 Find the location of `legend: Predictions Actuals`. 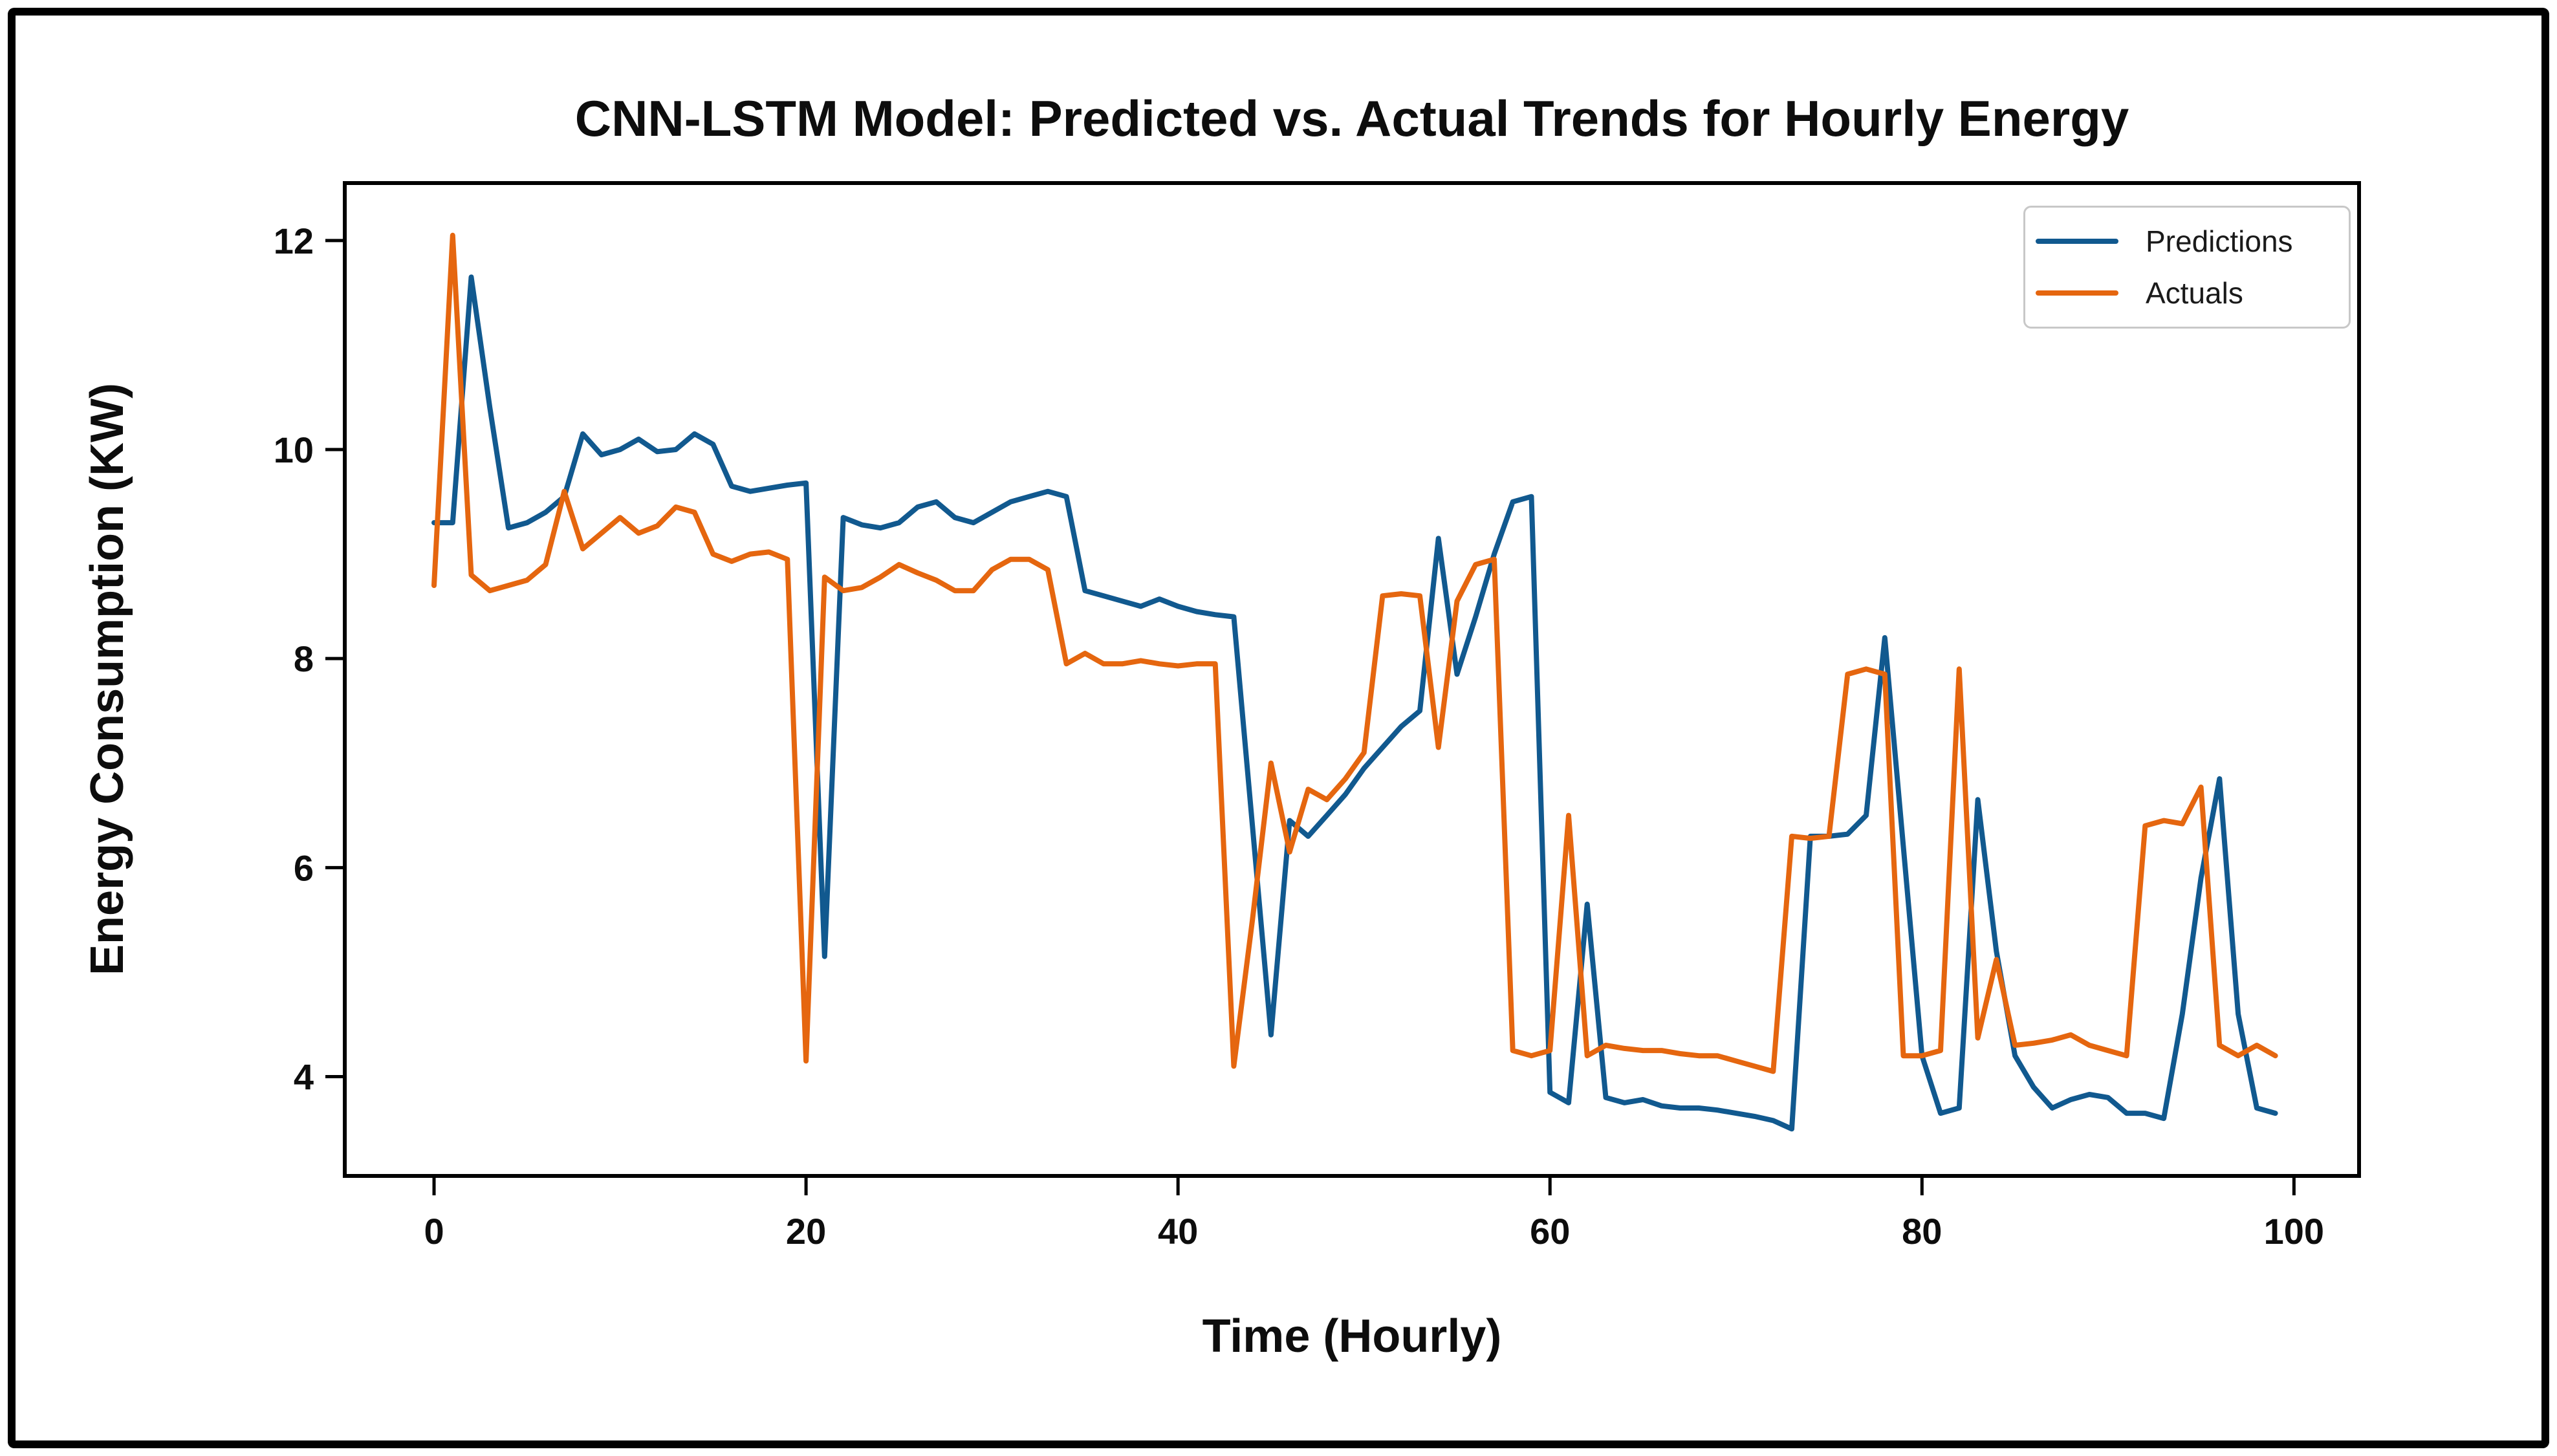

legend: Predictions Actuals is located at coordinates (2187, 267).